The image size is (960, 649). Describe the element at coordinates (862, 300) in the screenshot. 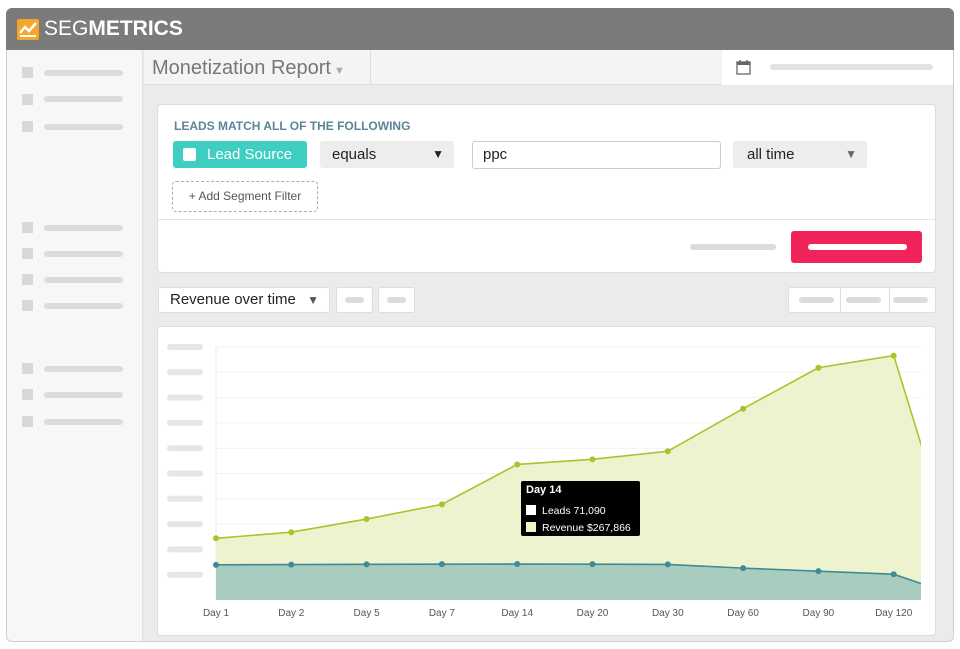

I see `segment-group` at that location.